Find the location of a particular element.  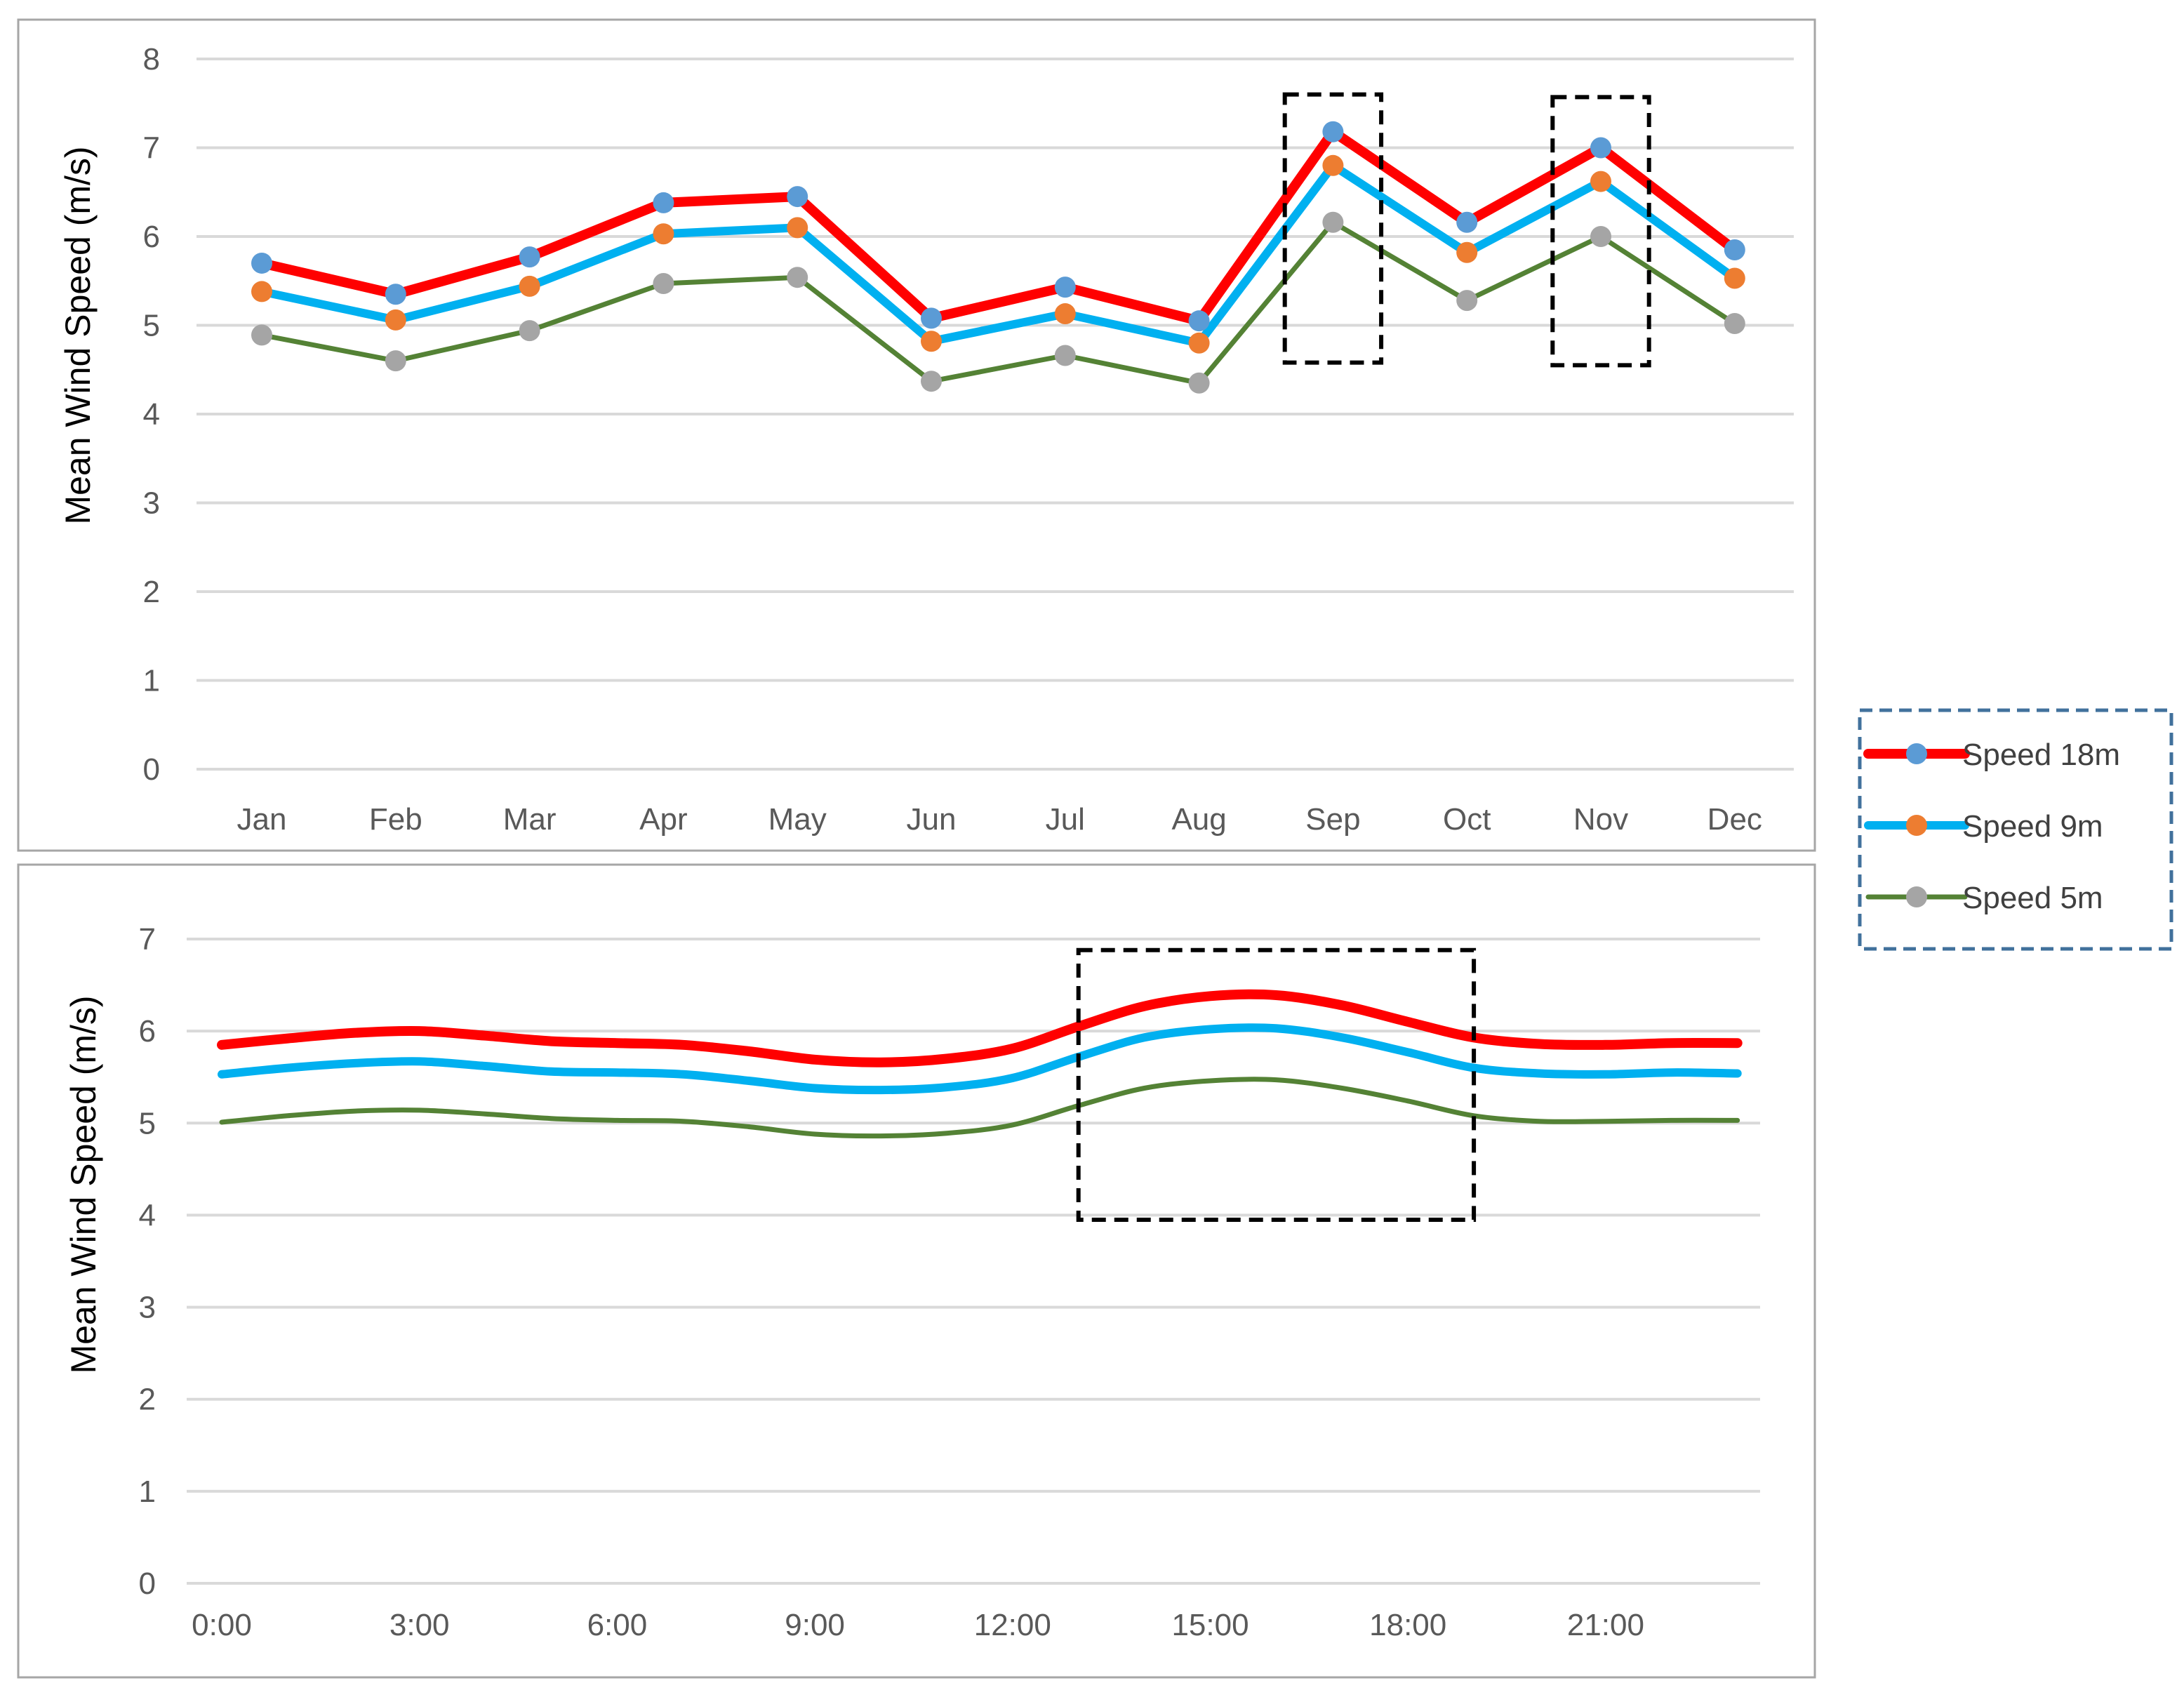

top-x-tick-label: Sep is located at coordinates (1332, 819).